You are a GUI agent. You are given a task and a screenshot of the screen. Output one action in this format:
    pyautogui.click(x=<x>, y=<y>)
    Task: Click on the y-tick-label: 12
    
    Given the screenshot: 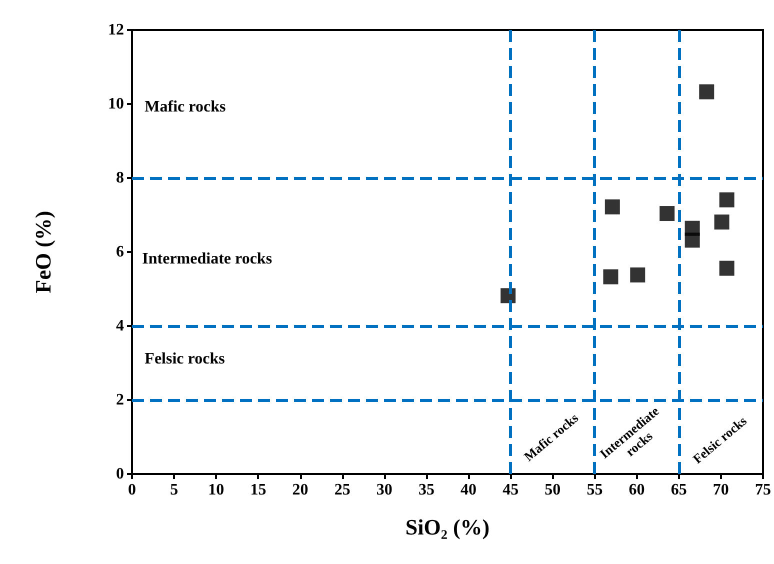 What is the action you would take?
    pyautogui.click(x=116, y=30)
    